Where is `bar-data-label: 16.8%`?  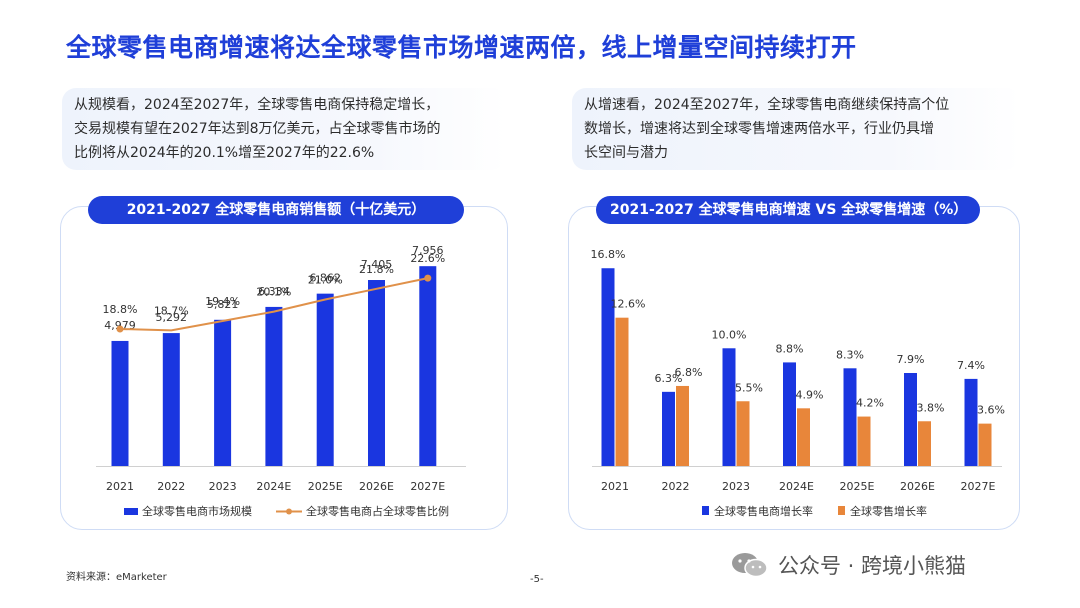
bar-data-label: 16.8% is located at coordinates (608, 254).